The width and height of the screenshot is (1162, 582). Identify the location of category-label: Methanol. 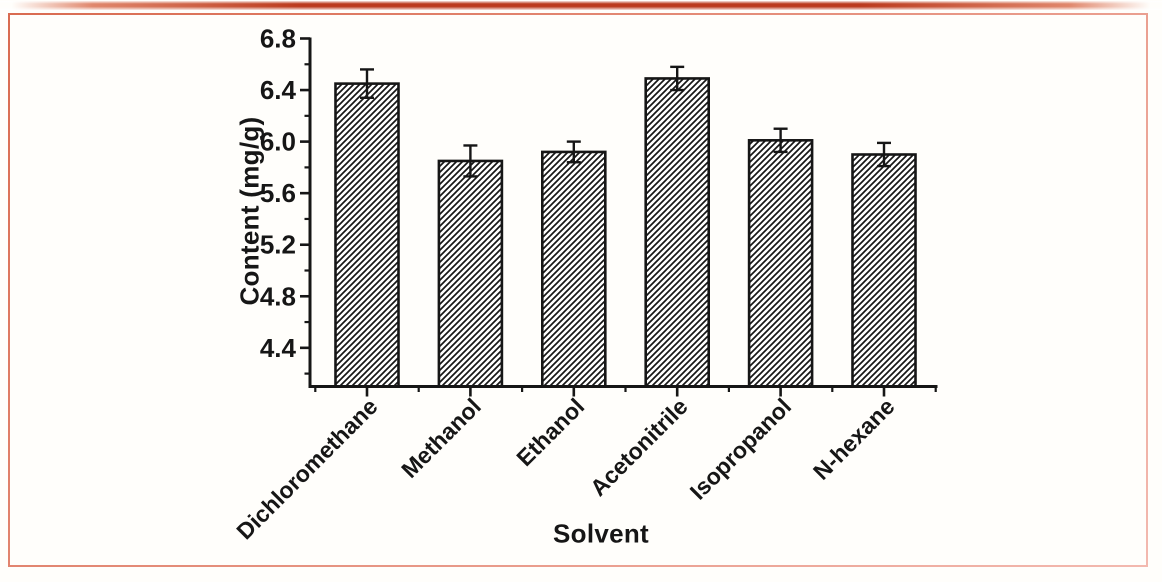
(441, 438).